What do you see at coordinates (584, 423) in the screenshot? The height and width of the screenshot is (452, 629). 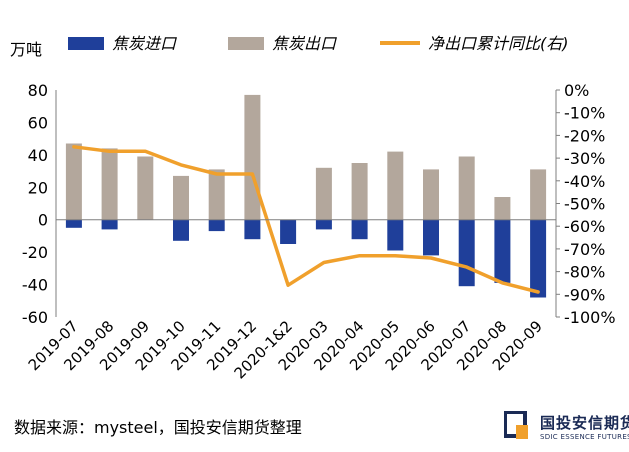 I see `logo-name-cn: 国投安信期货` at bounding box center [584, 423].